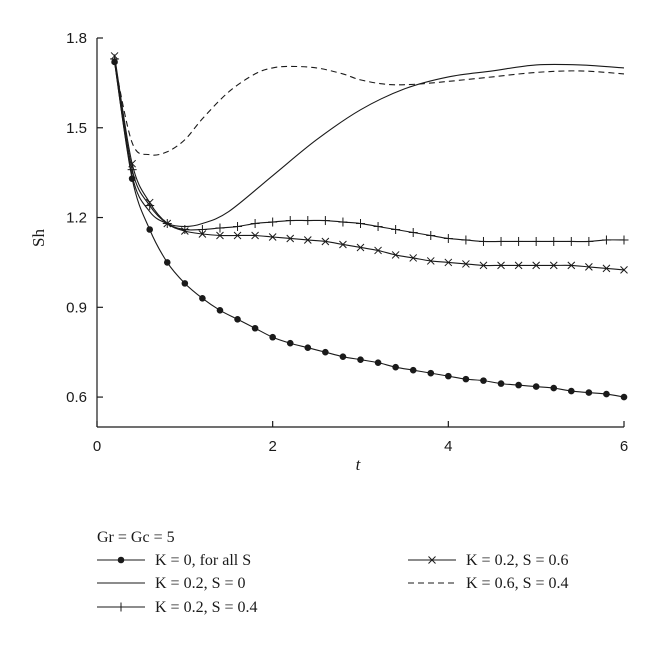 The width and height of the screenshot is (660, 654). Describe the element at coordinates (203, 560) in the screenshot. I see `legend-label: K = 0, for all S` at that location.